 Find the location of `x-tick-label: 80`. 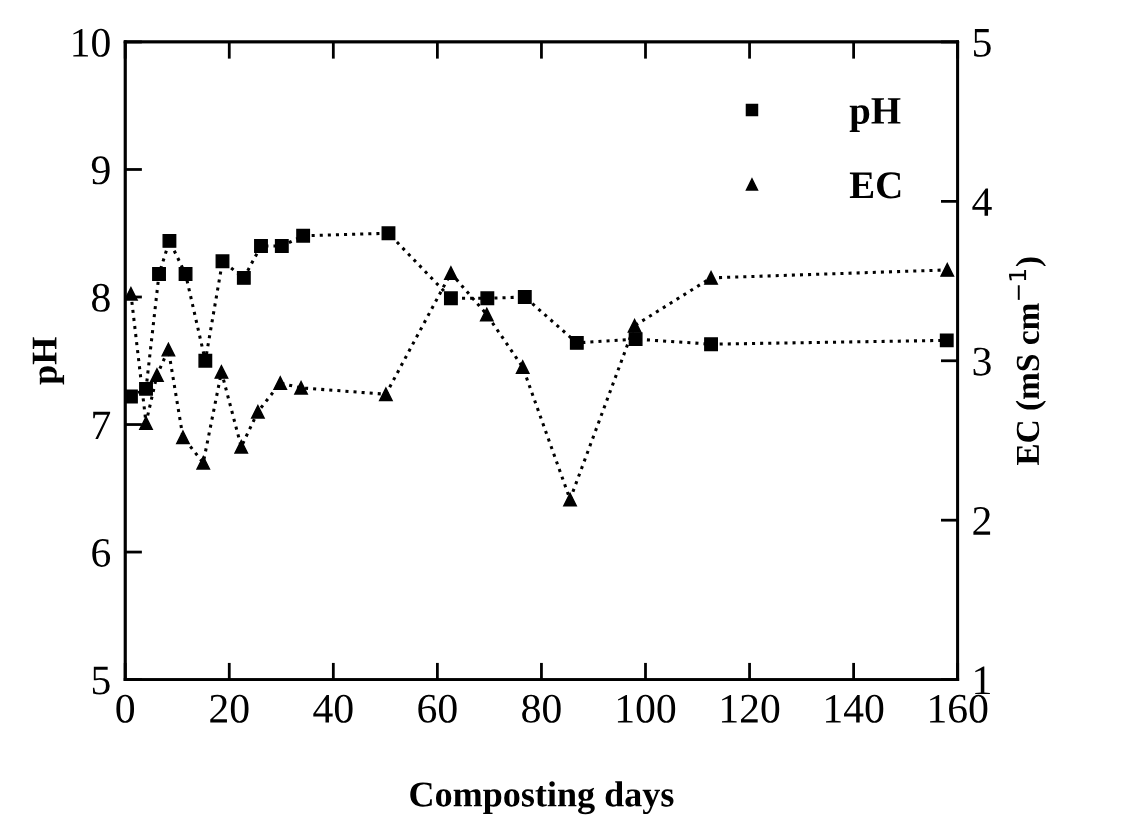

x-tick-label: 80 is located at coordinates (541, 708).